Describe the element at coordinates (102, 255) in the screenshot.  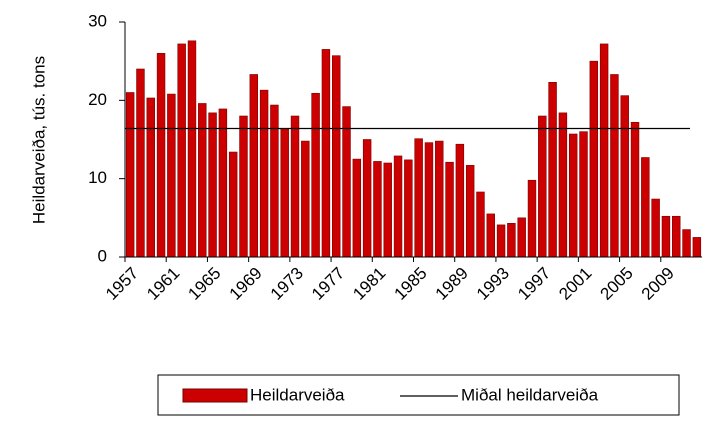
I see `y-tick-label: 0` at that location.